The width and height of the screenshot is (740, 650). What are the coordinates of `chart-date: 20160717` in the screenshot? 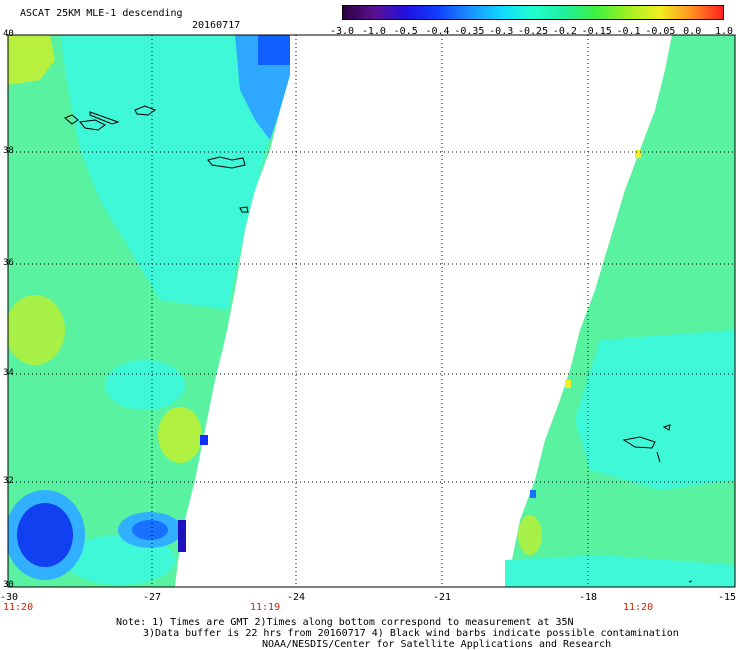 It's located at (216, 25).